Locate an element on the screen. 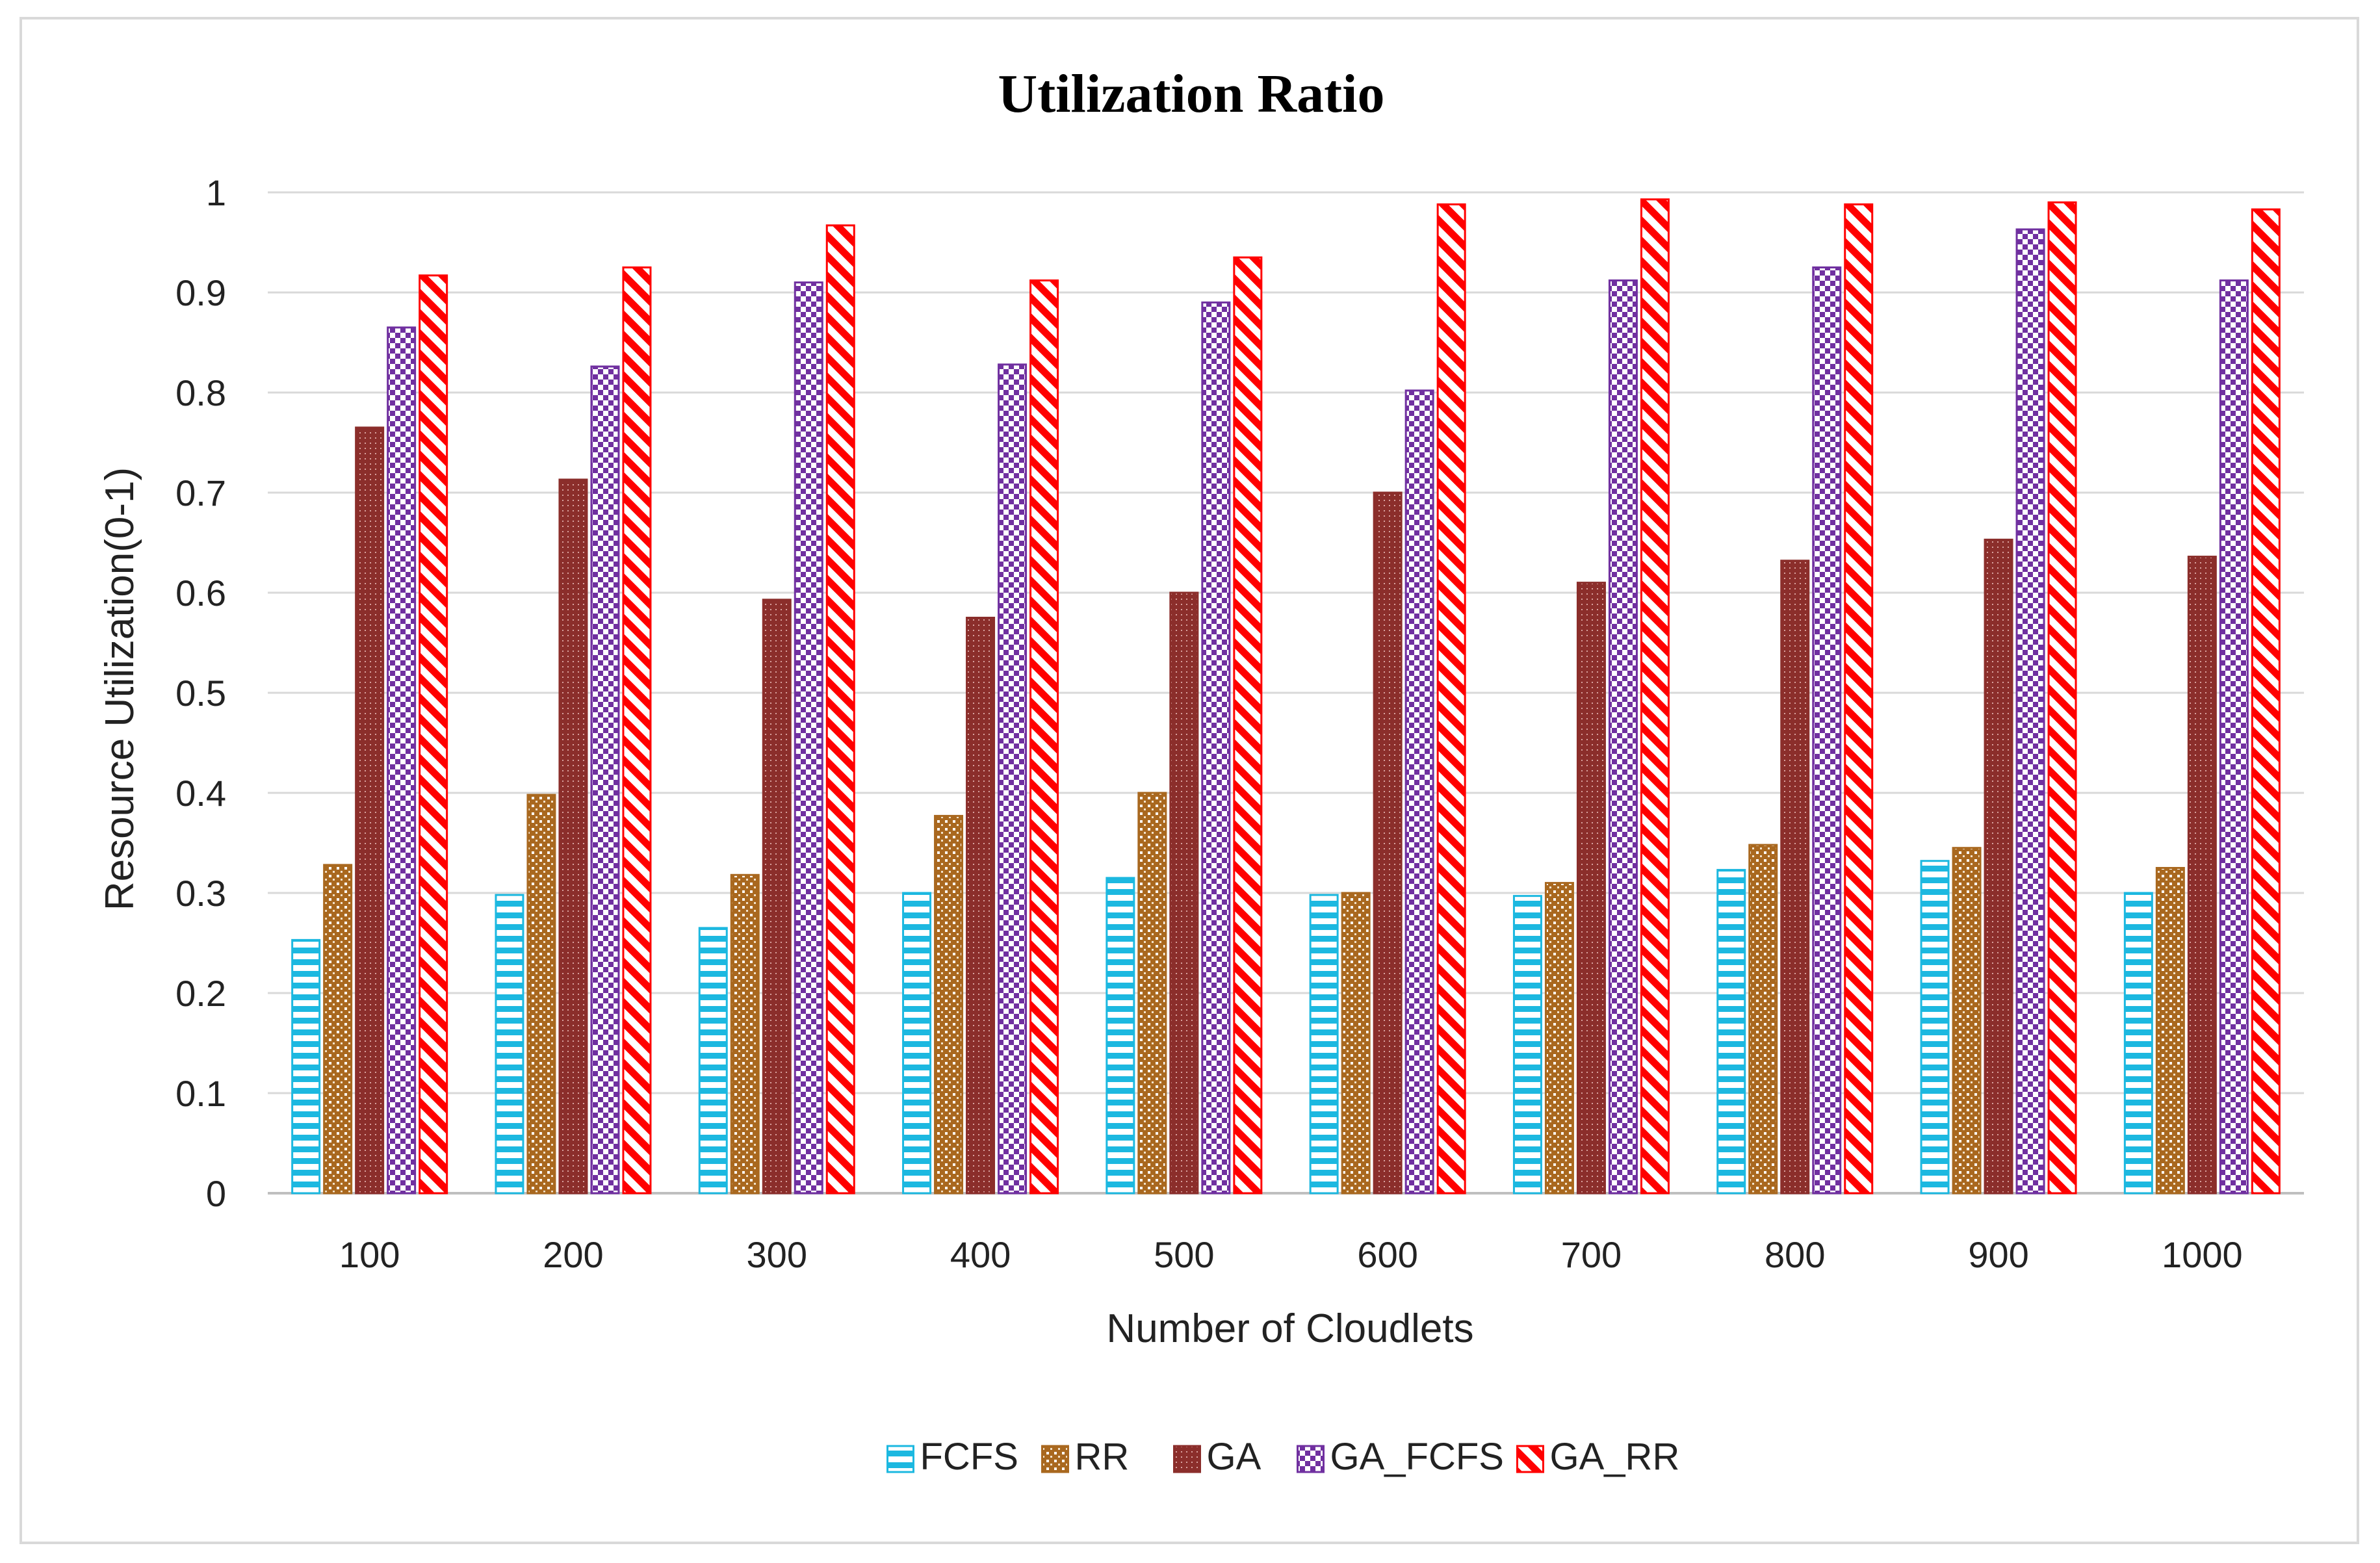 The width and height of the screenshot is (2380, 1563). y-tick-label: 0.6 is located at coordinates (201, 593).